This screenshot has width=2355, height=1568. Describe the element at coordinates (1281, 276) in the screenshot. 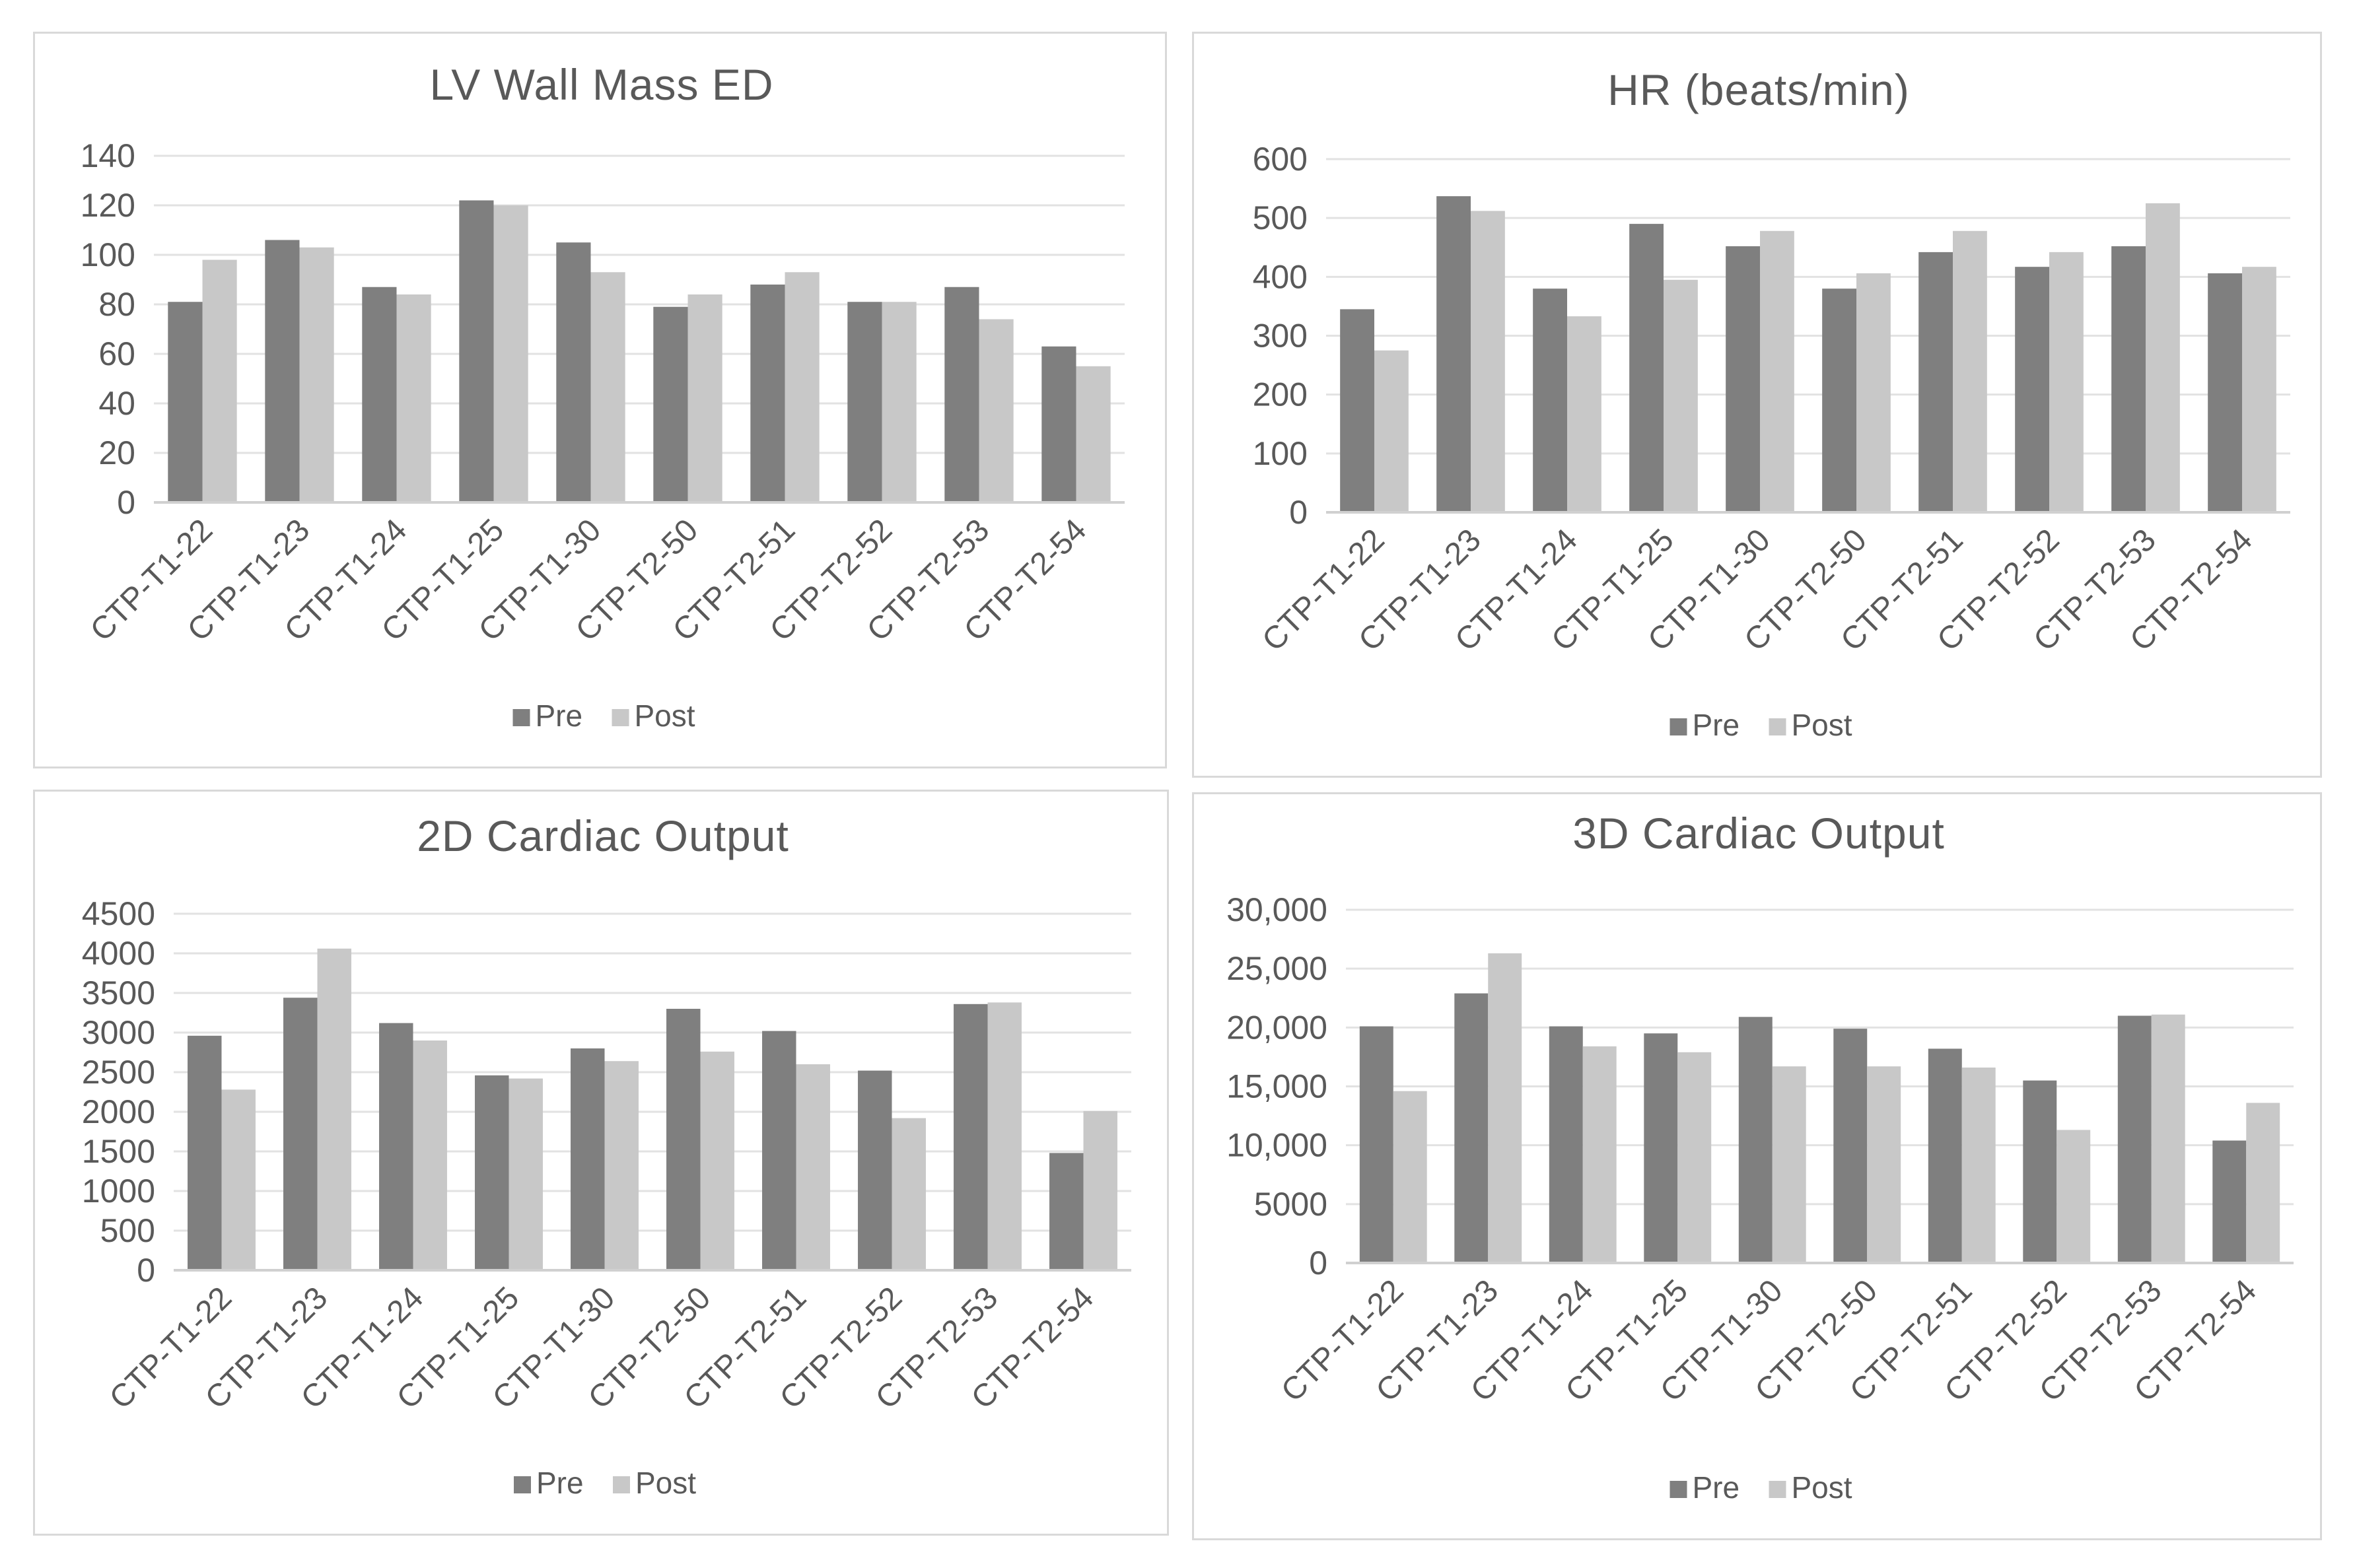

I see `y-tick-label: 400` at that location.